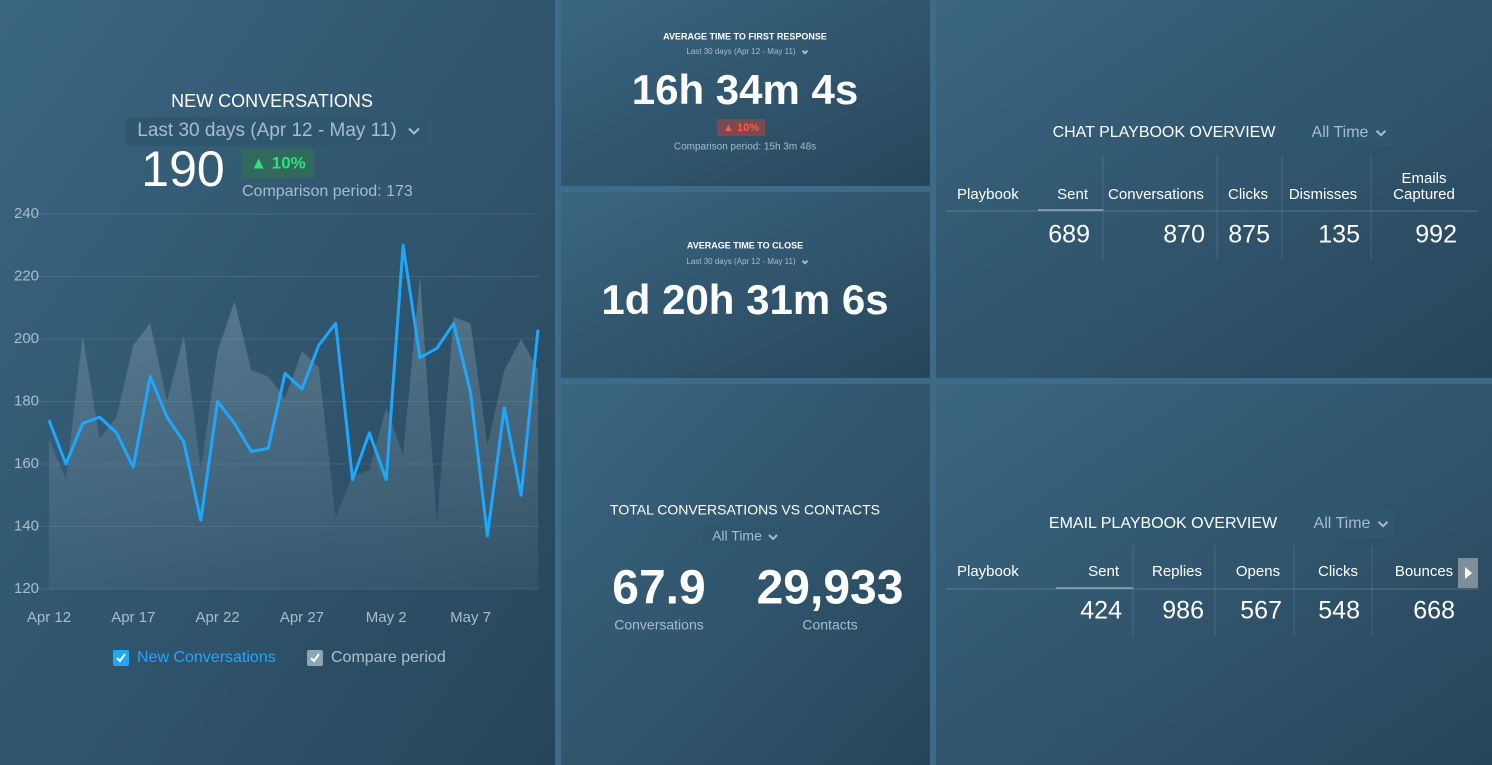 The image size is (1492, 765). I want to click on x-tick-label: Apr 17, so click(133, 617).